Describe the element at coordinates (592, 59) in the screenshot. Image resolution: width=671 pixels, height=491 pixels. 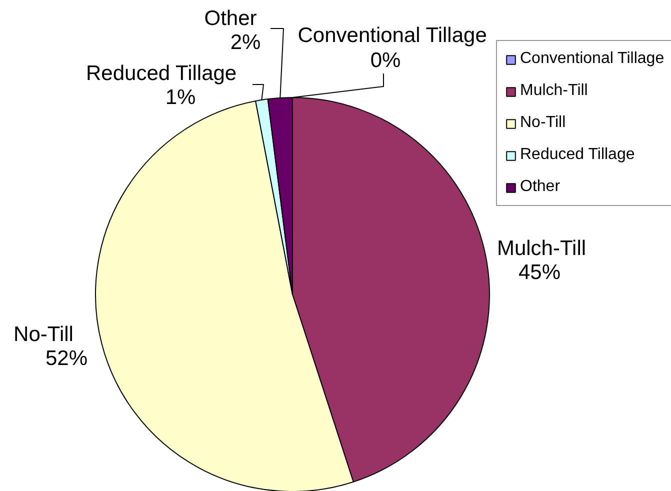
I see `legend-label: Conventional Tillage` at that location.